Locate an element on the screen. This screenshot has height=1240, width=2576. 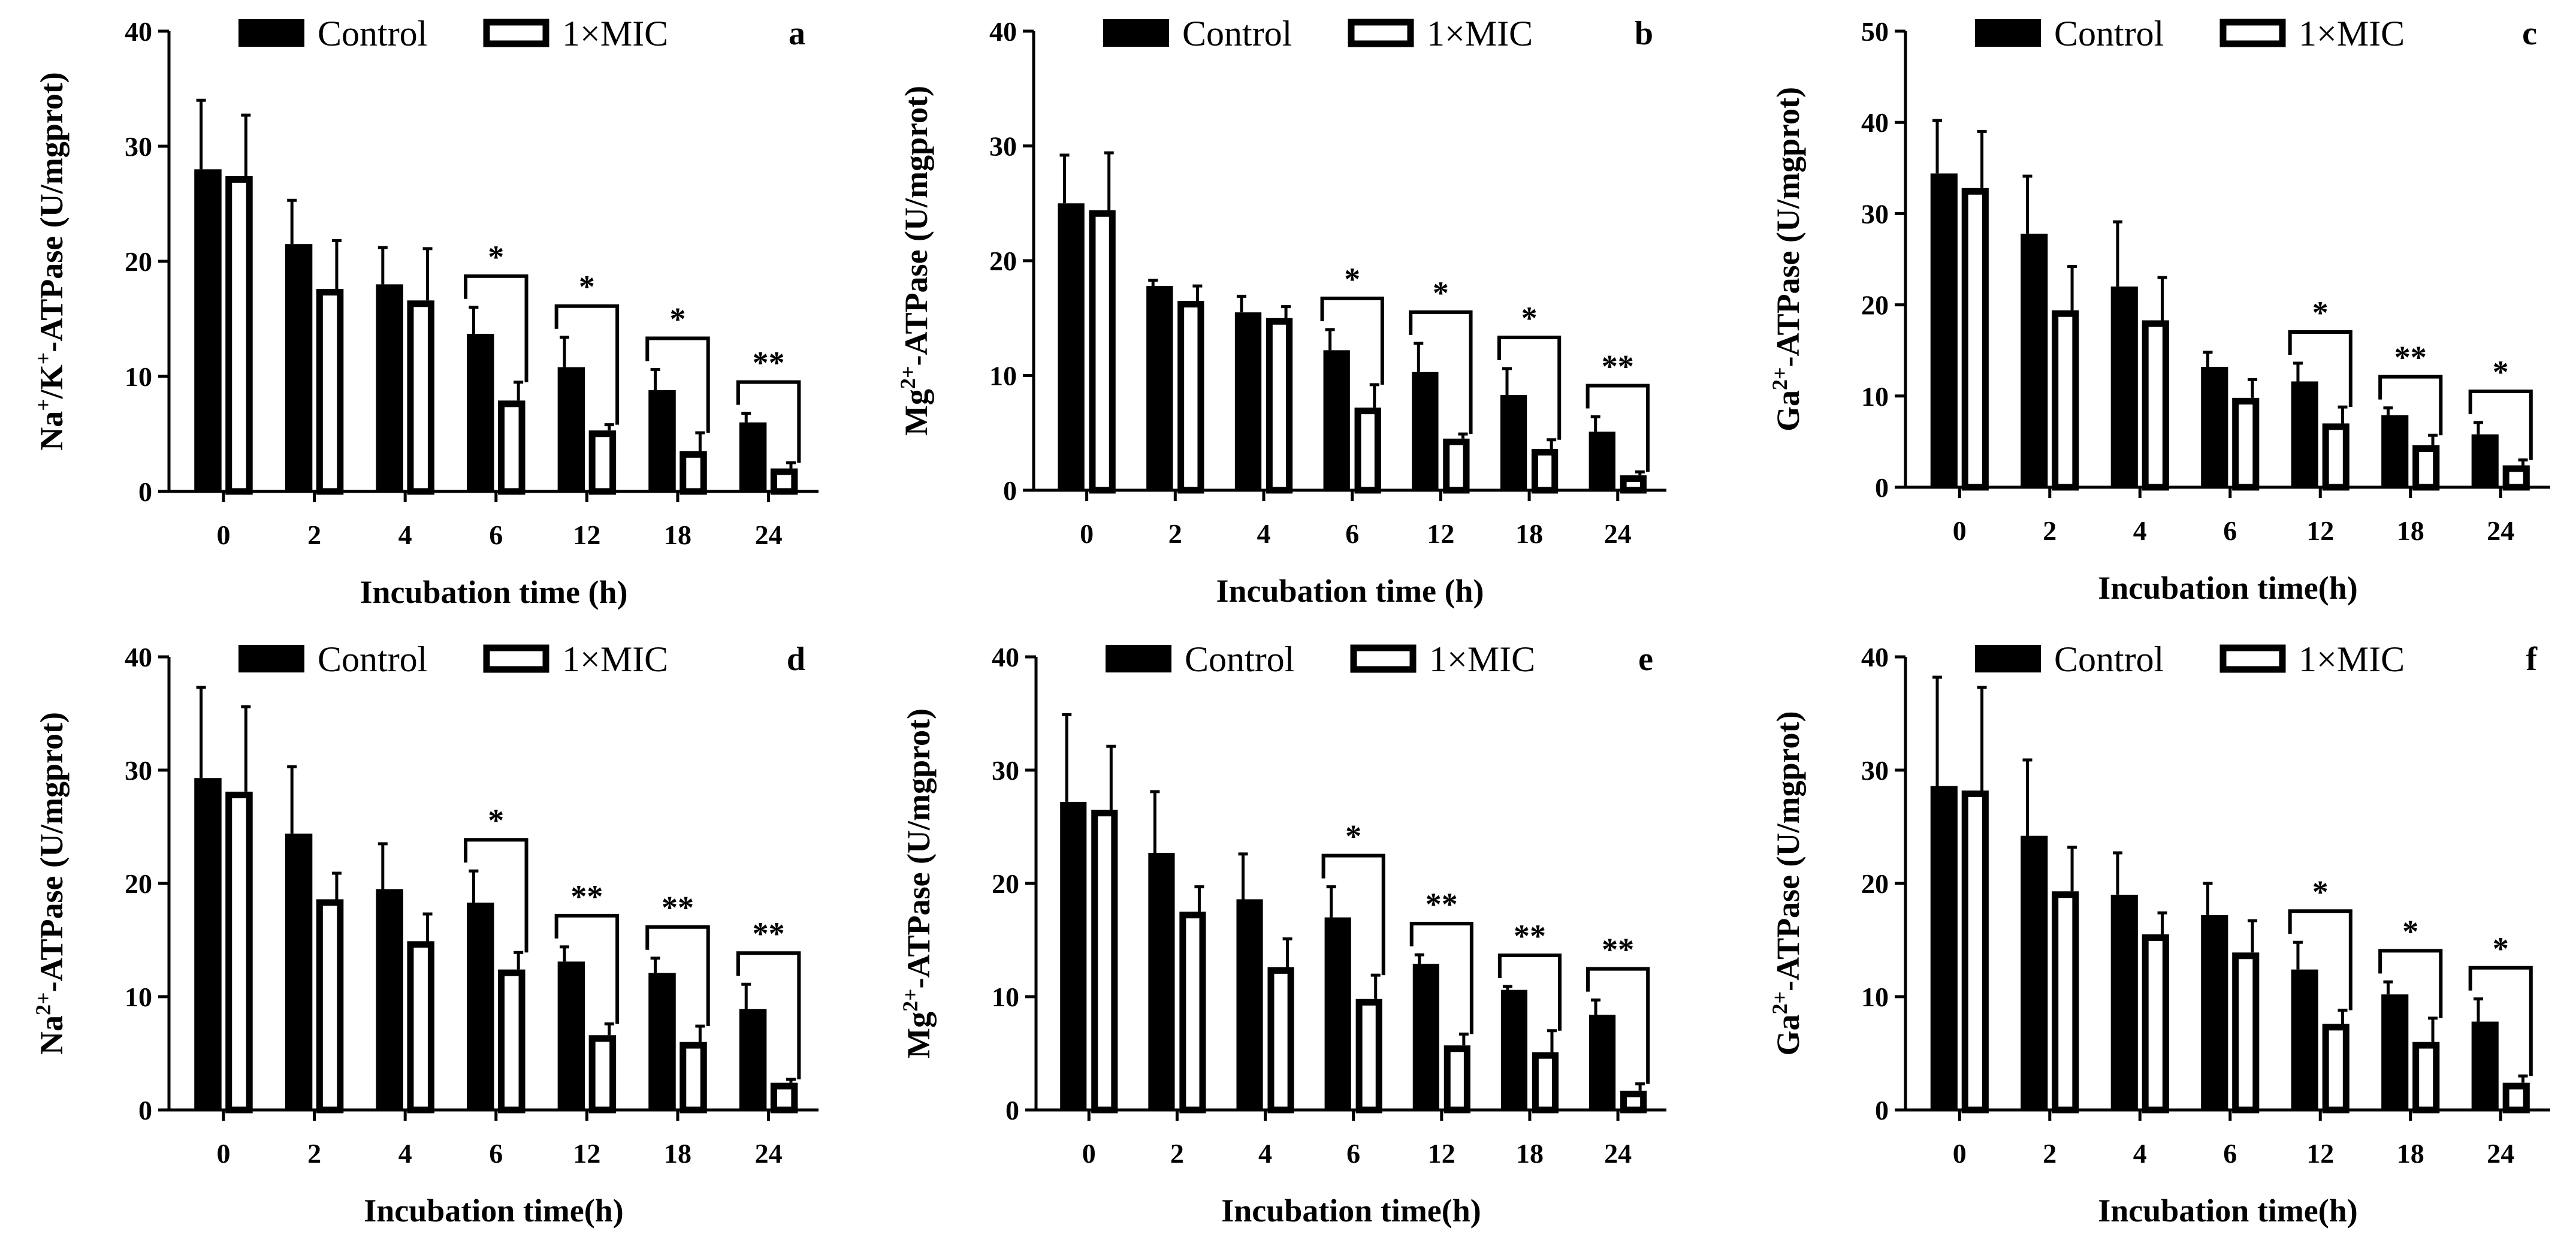
legend-label-control: Control is located at coordinates (1237, 33).